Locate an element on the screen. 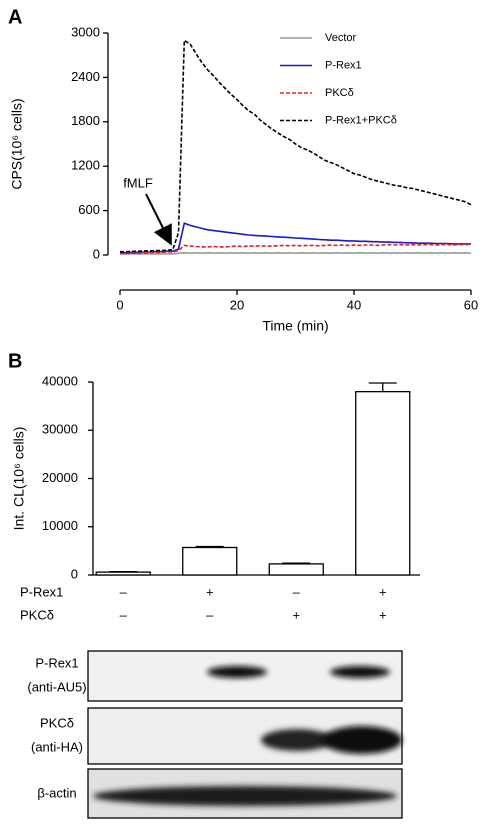  y-axis-title: Int. CL(10⁶ cells) is located at coordinates (19, 479).